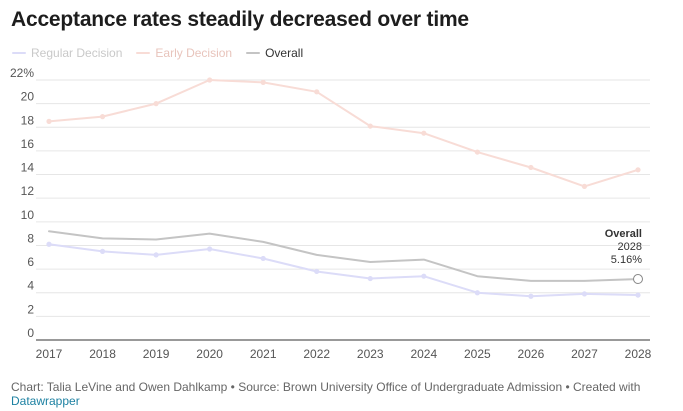  What do you see at coordinates (22, 73) in the screenshot?
I see `y-tick-label: 22%` at bounding box center [22, 73].